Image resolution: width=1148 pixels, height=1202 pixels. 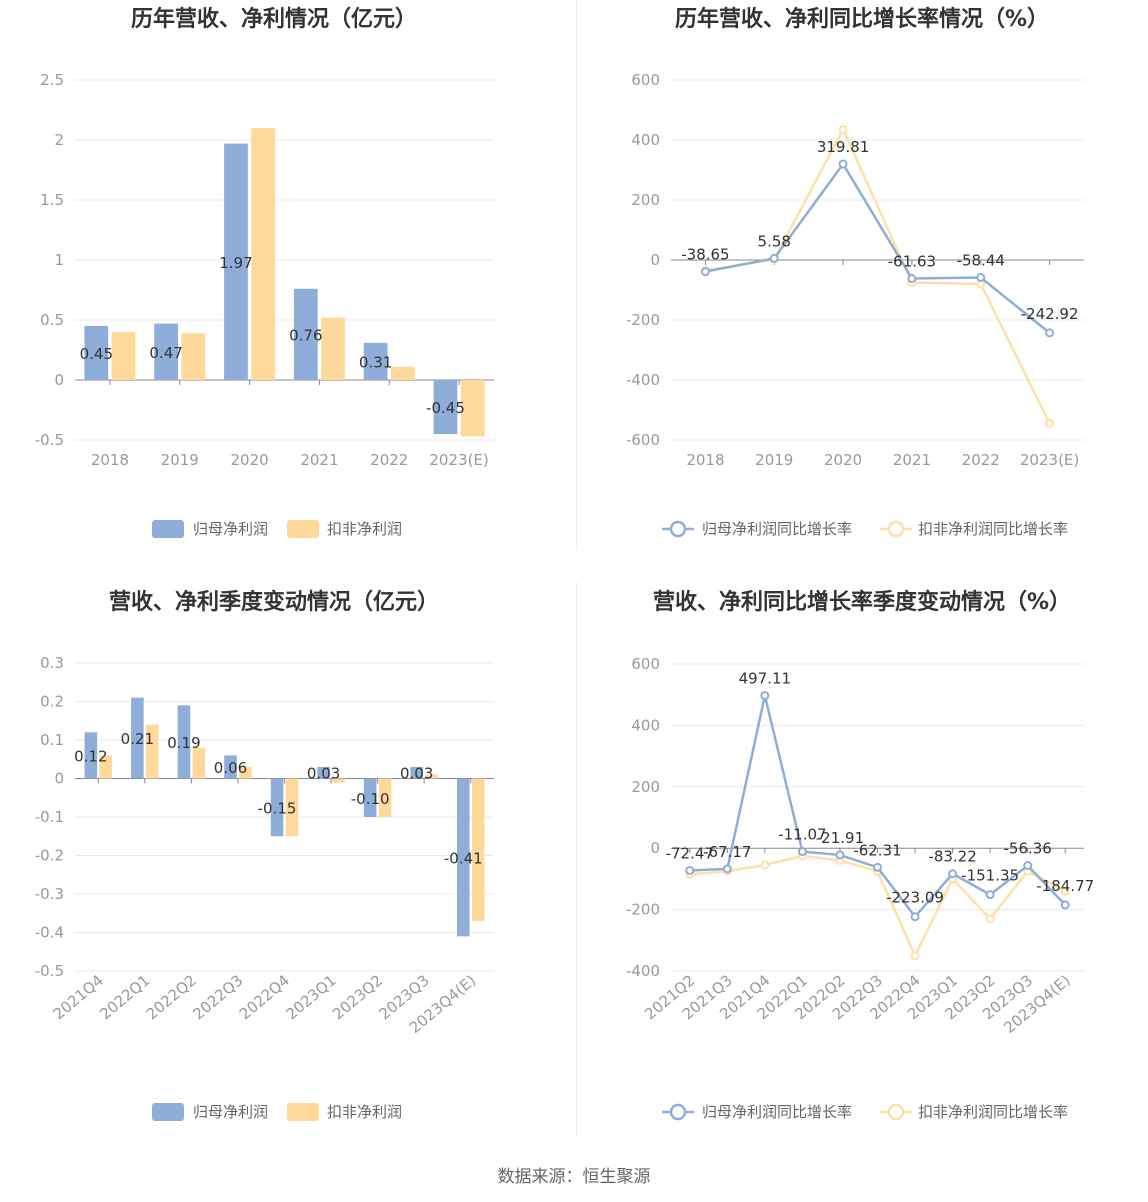 I want to click on data-label: -56.36, so click(x=1028, y=849).